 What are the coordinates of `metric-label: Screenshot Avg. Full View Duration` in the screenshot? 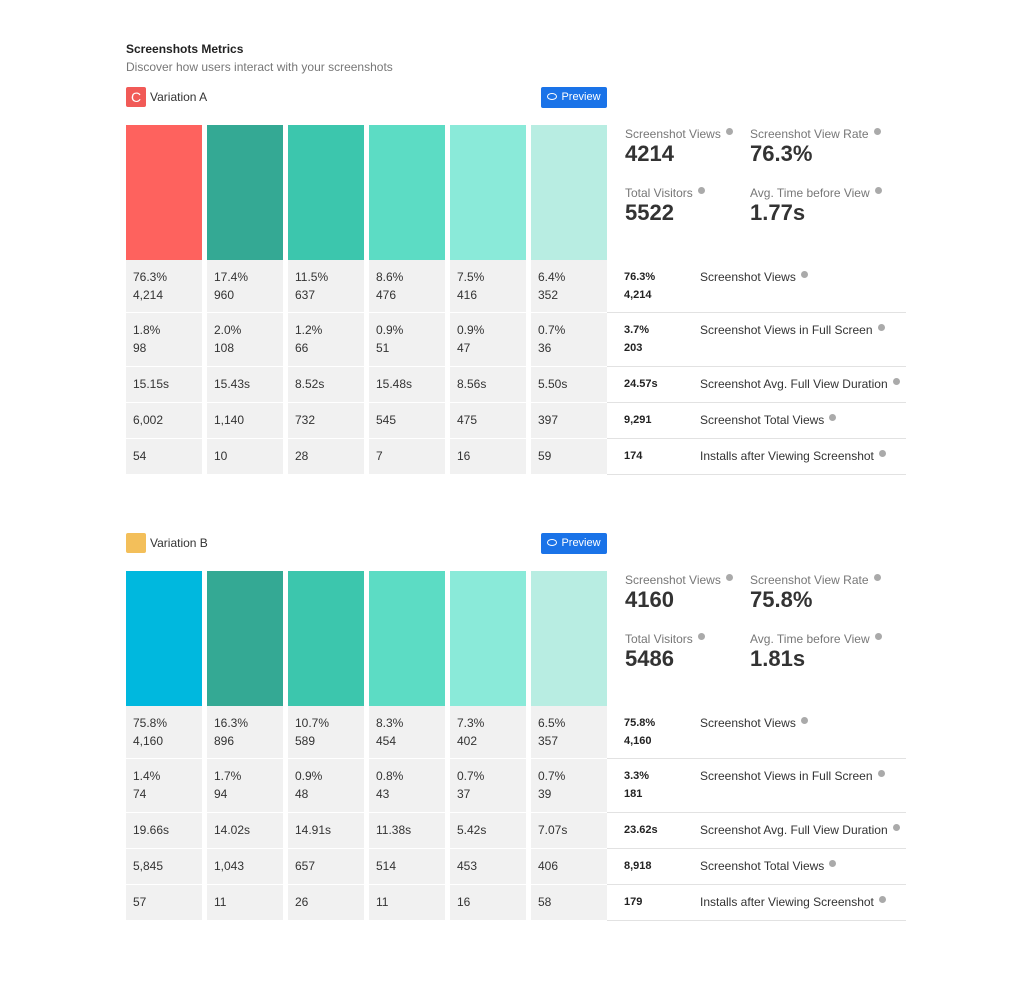 It's located at (800, 384).